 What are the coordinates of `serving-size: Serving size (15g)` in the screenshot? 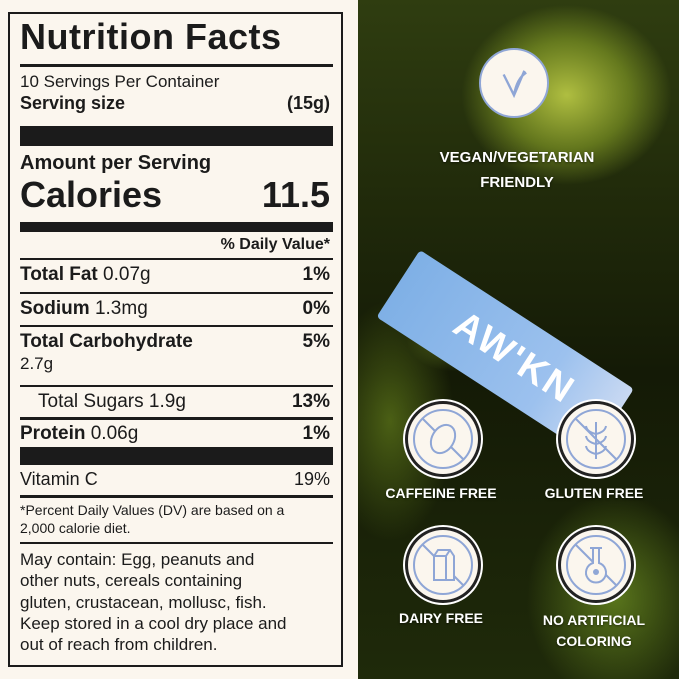 It's located at (175, 103).